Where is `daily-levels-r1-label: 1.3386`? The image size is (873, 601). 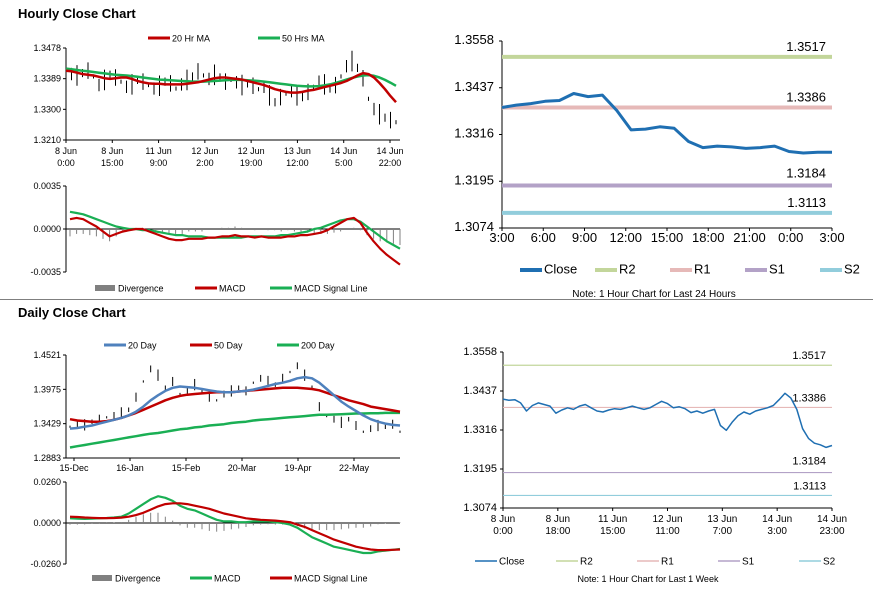
daily-levels-r1-label: 1.3386 is located at coordinates (809, 398).